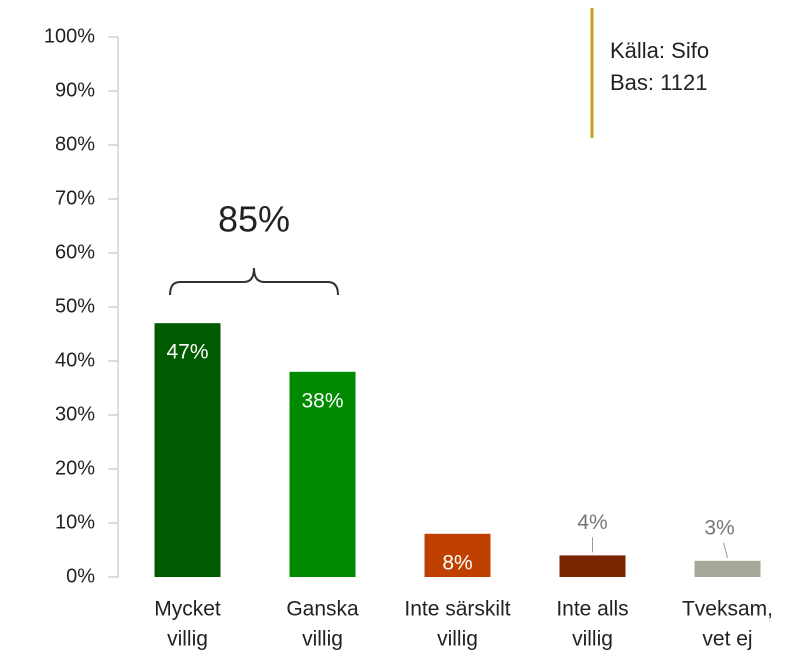  Describe the element at coordinates (75, 306) in the screenshot. I see `y-tick-label: 50%` at that location.